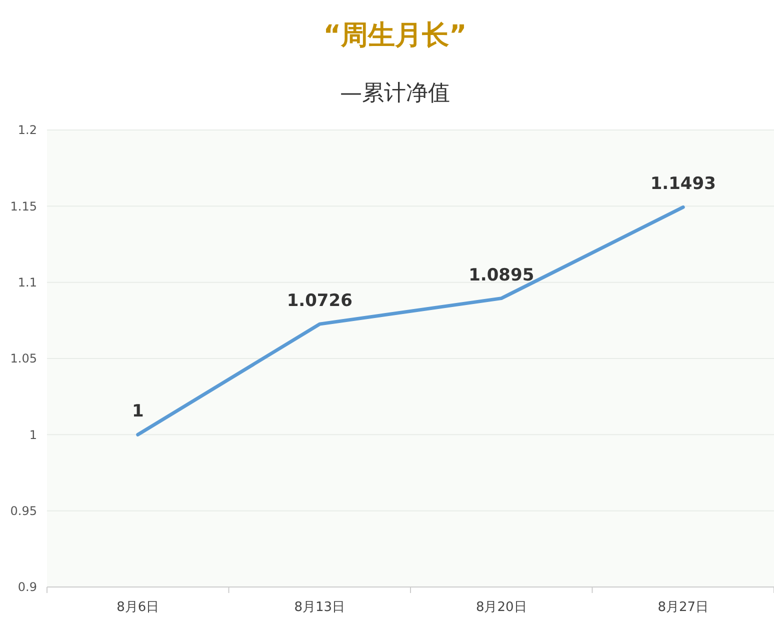 This screenshot has height=623, width=774. Describe the element at coordinates (27, 587) in the screenshot. I see `y-tick-label: 0.9` at that location.